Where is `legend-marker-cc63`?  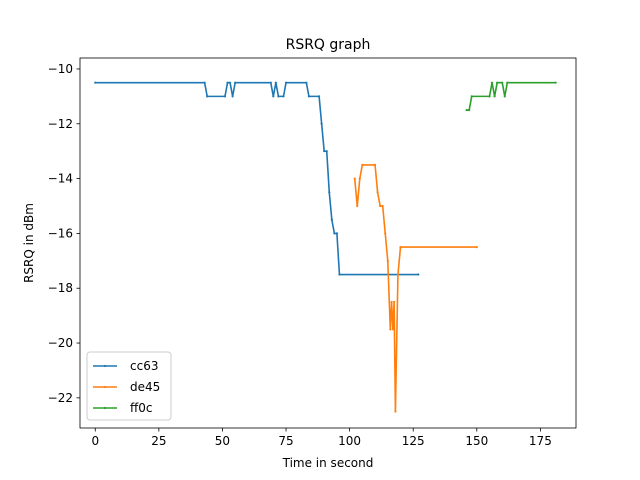
legend-marker-cc63 is located at coordinates (105, 366).